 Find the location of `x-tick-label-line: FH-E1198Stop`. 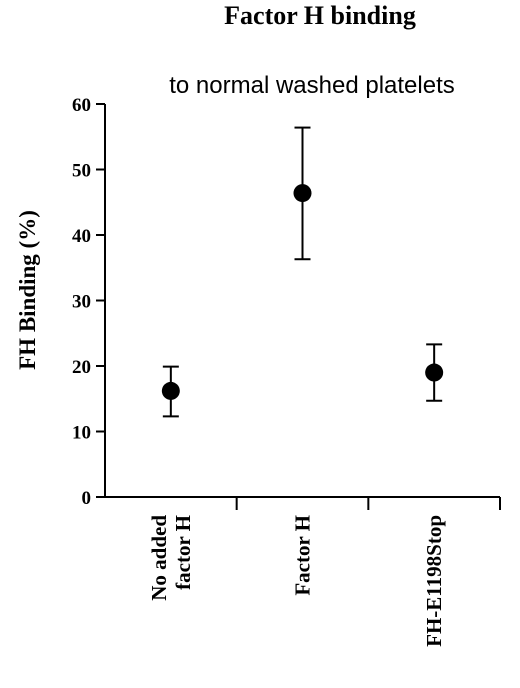

x-tick-label-line: FH-E1198Stop is located at coordinates (434, 581).